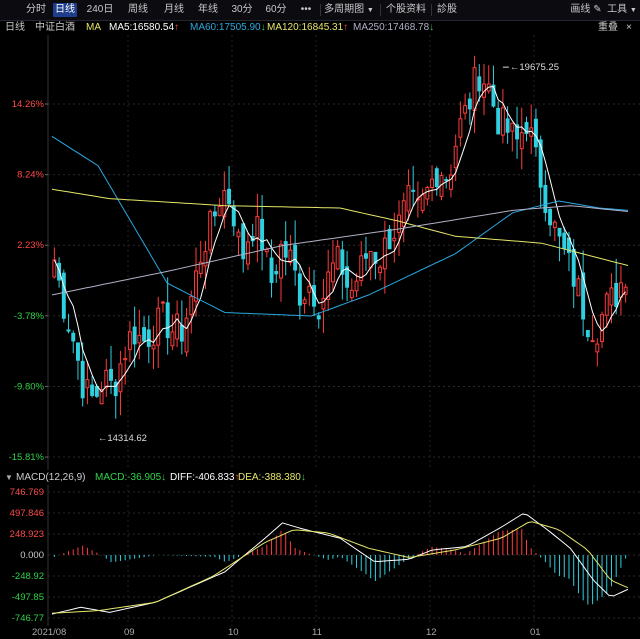 The image size is (640, 639). I want to click on tab-60min: 60分, so click(276, 9).